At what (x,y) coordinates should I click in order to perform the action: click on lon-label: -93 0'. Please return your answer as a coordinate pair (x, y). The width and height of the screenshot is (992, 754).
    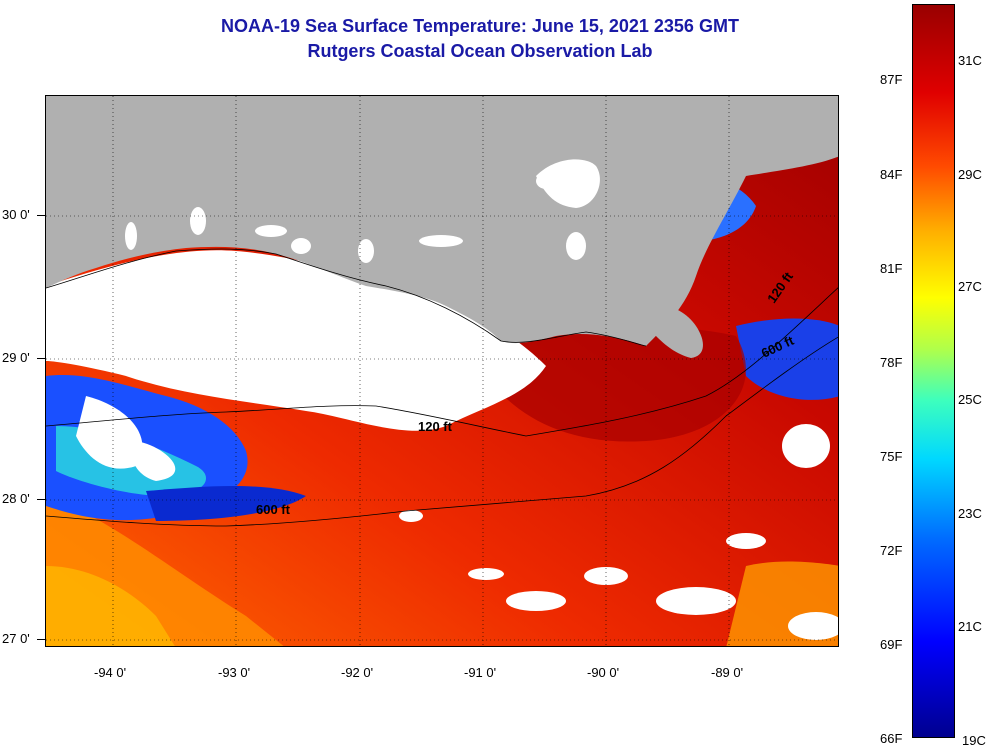
    Looking at the image, I should click on (234, 672).